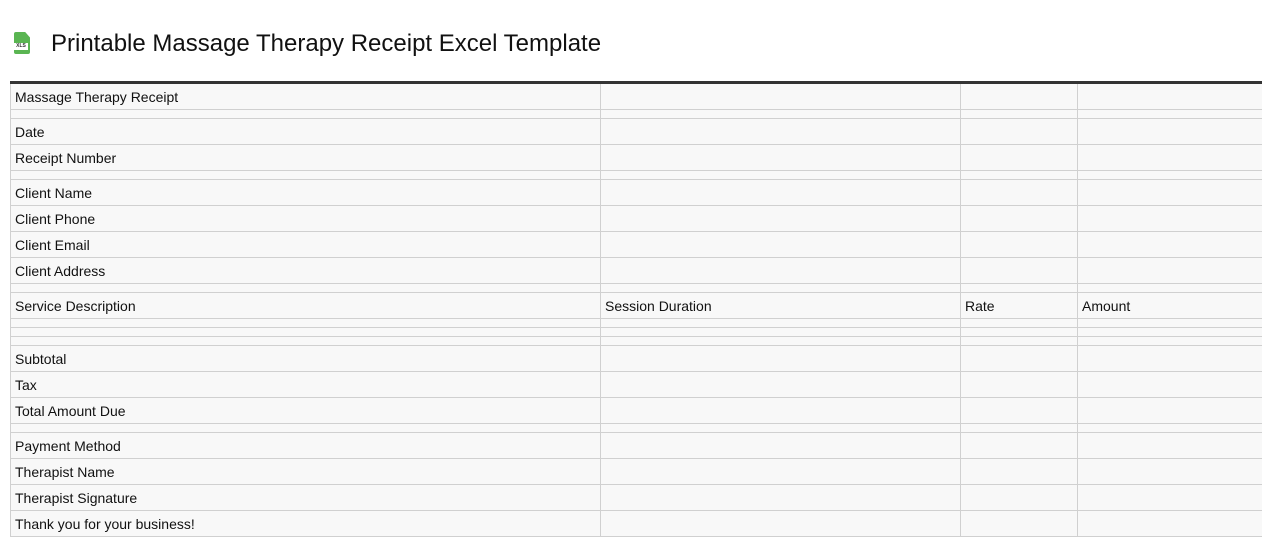 The height and width of the screenshot is (537, 1262). Describe the element at coordinates (305, 471) in the screenshot. I see `row-label: Therapist Name` at that location.